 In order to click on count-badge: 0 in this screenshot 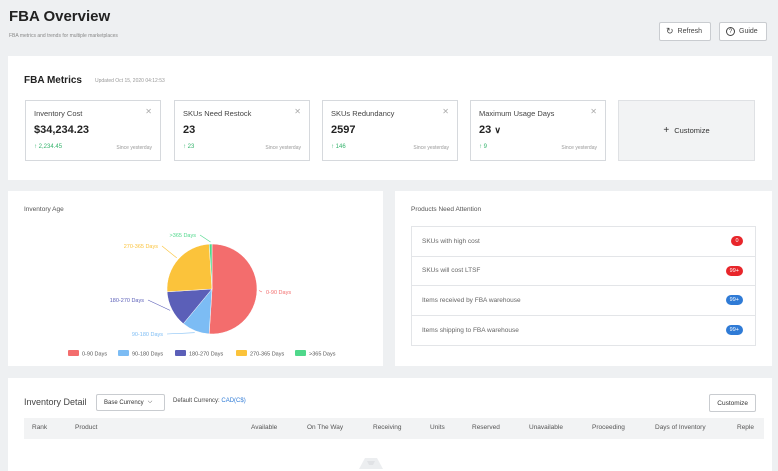, I will do `click(737, 241)`.